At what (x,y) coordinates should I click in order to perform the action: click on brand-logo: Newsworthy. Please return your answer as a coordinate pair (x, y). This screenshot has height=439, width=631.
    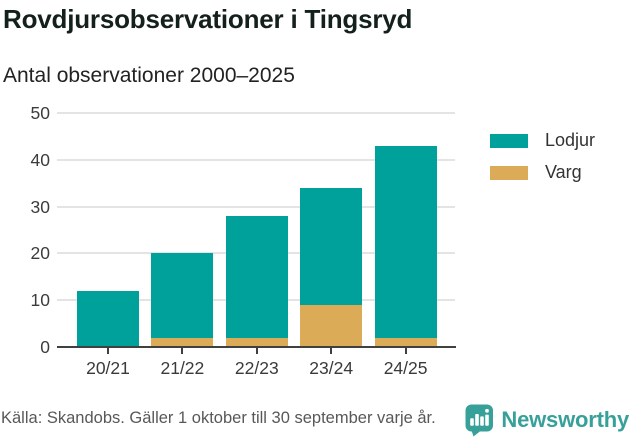
    Looking at the image, I should click on (546, 420).